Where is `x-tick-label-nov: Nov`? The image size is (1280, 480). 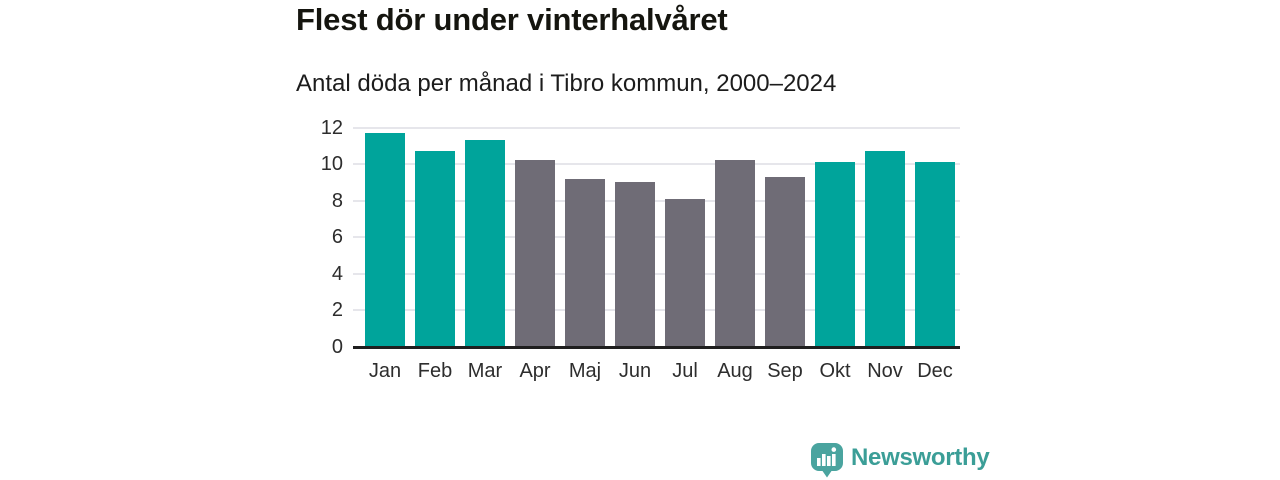
x-tick-label-nov: Nov is located at coordinates (885, 370).